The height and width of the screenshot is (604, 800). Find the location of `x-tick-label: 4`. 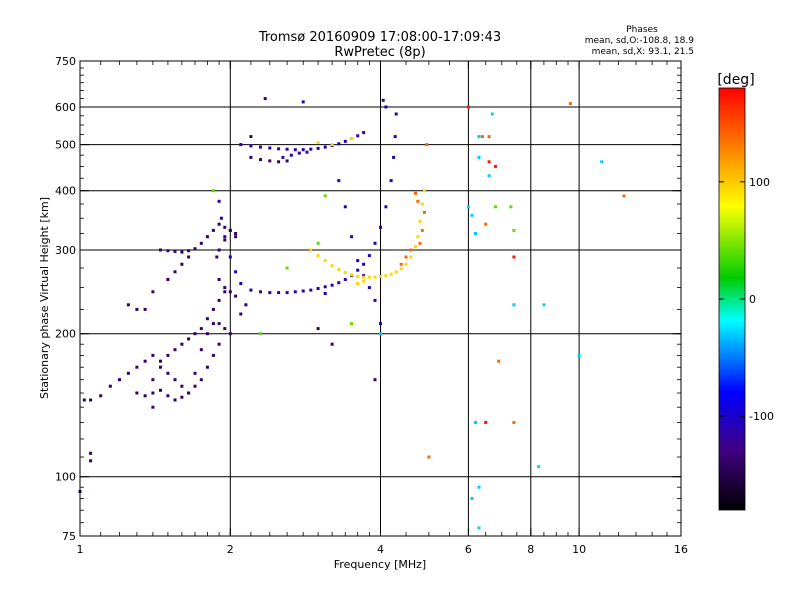

x-tick-label: 4 is located at coordinates (380, 549).